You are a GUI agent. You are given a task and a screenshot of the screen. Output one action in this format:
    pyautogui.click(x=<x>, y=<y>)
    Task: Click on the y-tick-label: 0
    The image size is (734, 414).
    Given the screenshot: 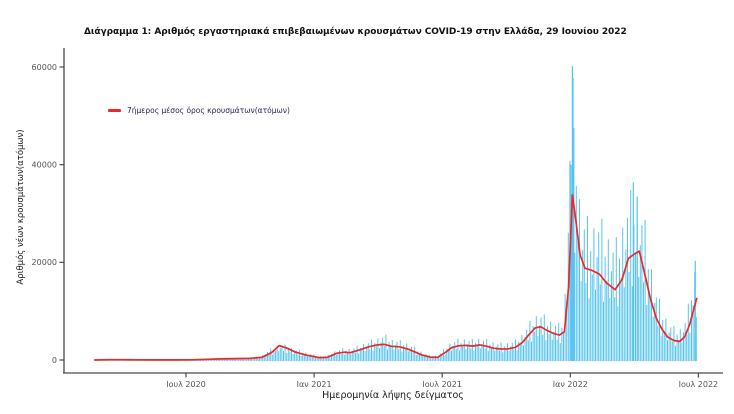 What is the action you would take?
    pyautogui.click(x=54, y=360)
    